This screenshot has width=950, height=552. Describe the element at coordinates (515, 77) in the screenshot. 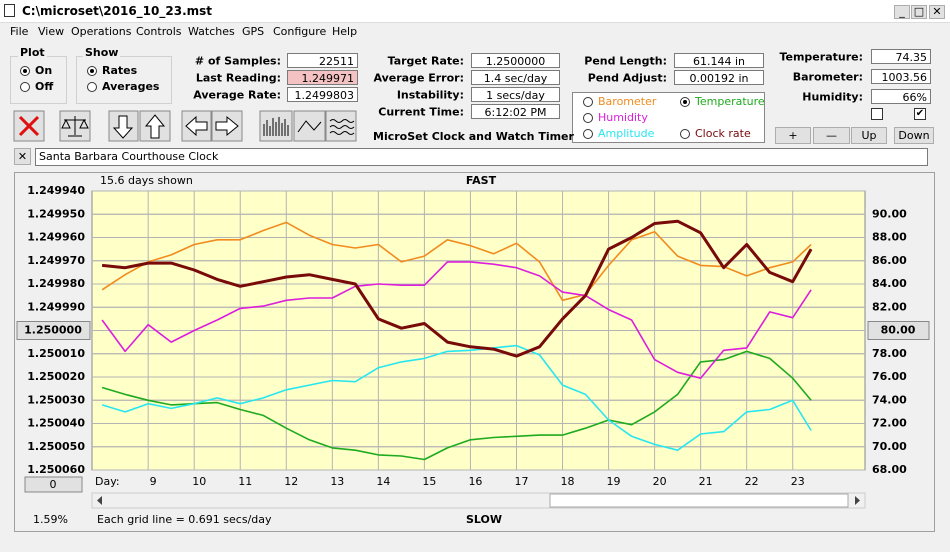

I see `field-value: 1.4 sec/day` at that location.